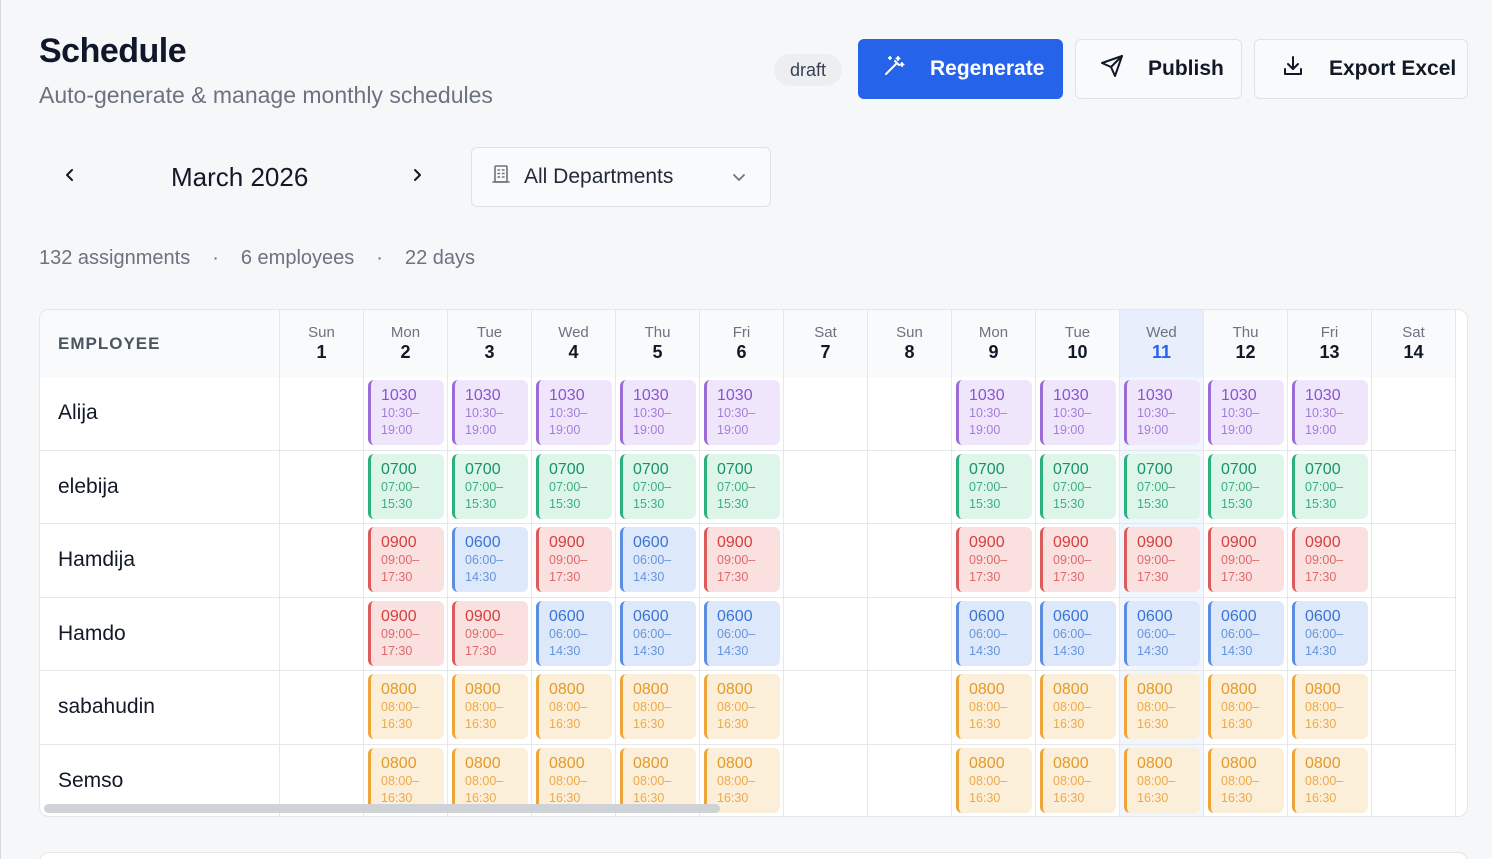 Image resolution: width=1492 pixels, height=859 pixels. I want to click on export-excel-button: Export Excel, so click(1361, 69).